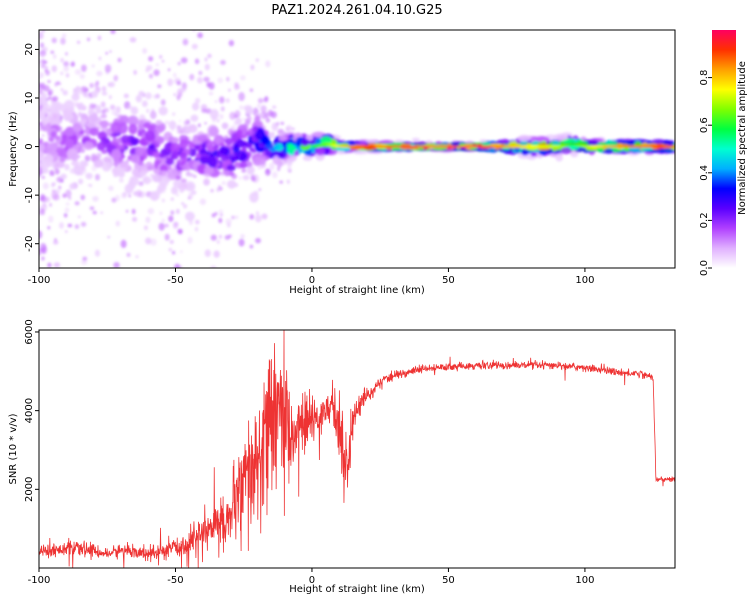 This screenshot has height=604, width=750. I want to click on figure-title: PAZ1.2024.261.04.10.G25, so click(356, 10).